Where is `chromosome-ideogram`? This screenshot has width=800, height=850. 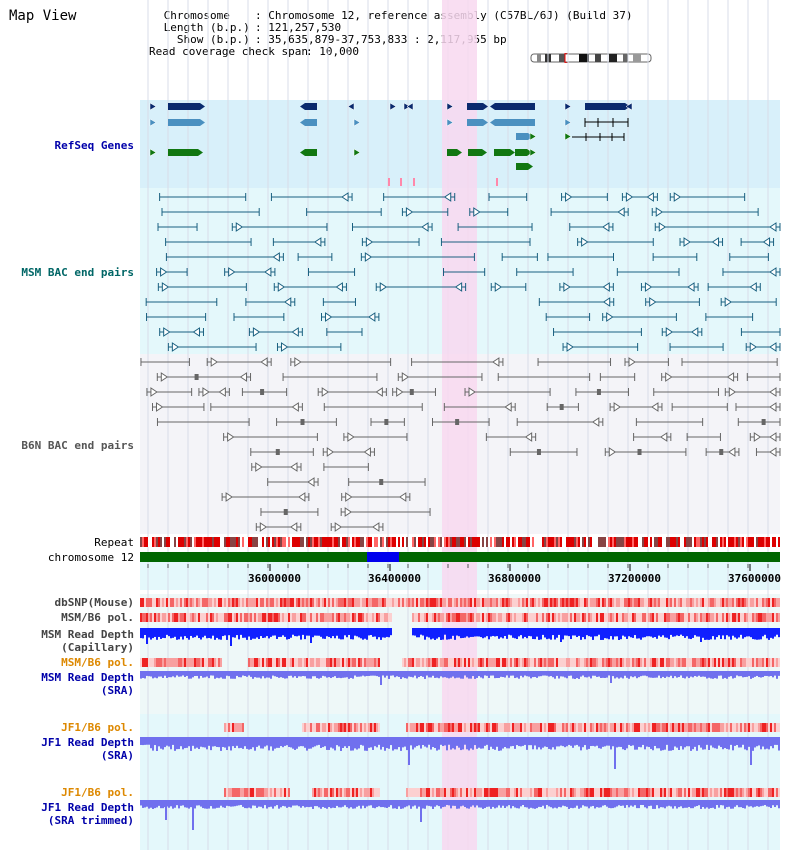
chromosome-ideogram is located at coordinates (591, 58).